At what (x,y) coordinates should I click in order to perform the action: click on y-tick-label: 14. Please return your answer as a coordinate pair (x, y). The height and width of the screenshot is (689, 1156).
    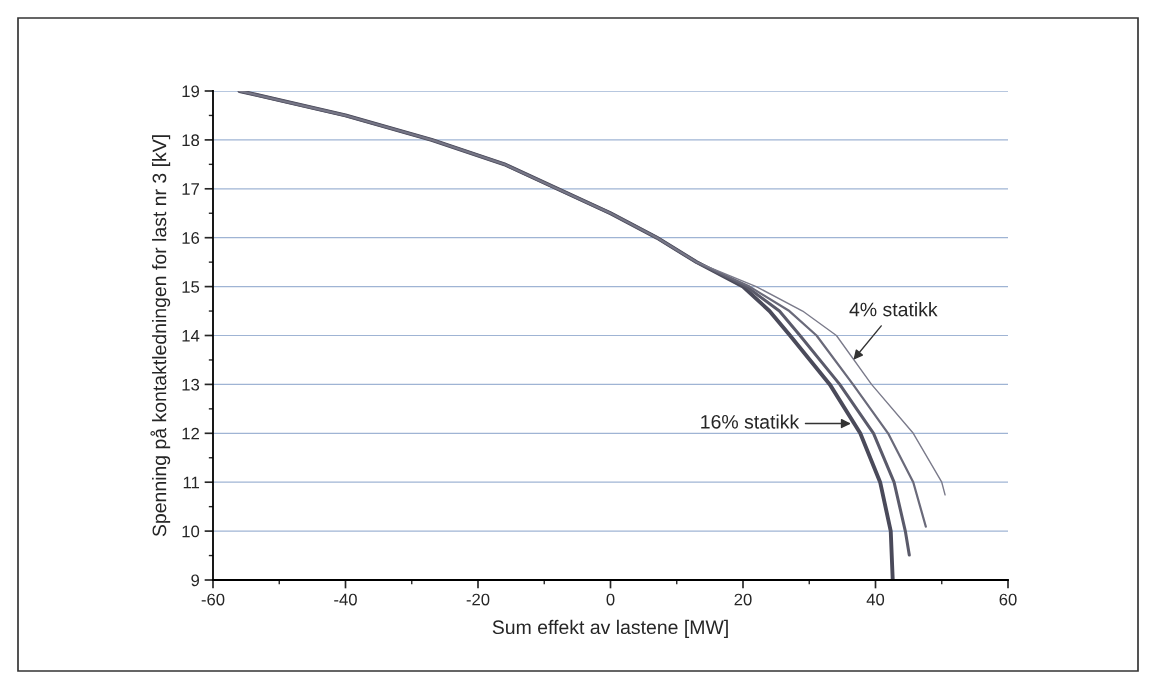
    Looking at the image, I should click on (191, 336).